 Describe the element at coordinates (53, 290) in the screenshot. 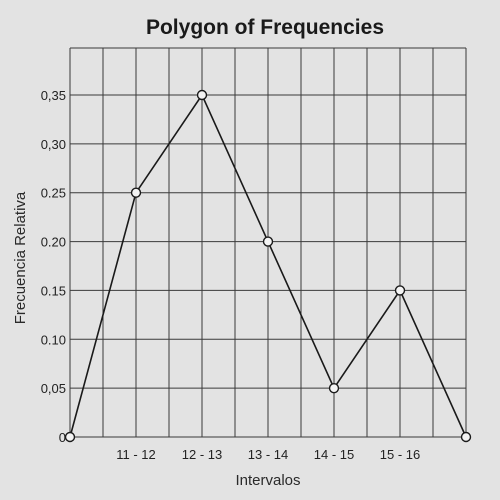

I see `y-tick-label: 0.15` at that location.